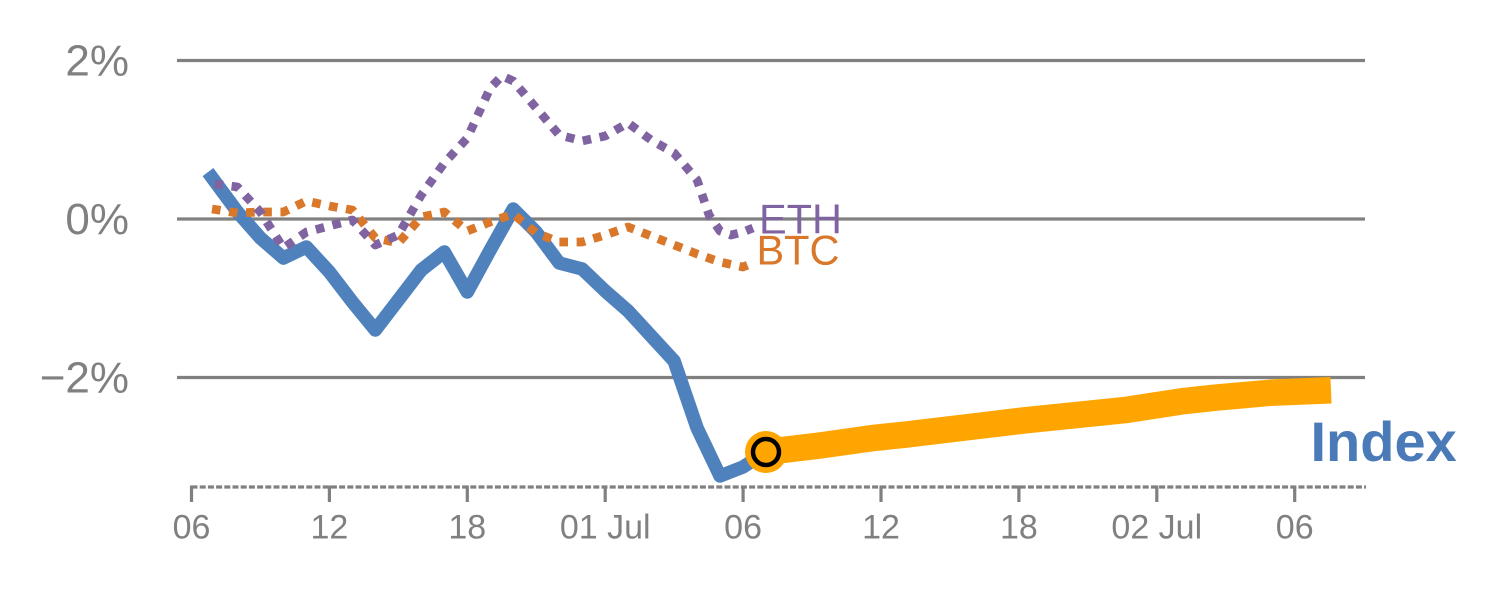 The height and width of the screenshot is (600, 1500). I want to click on svg-text: 0%, so click(97, 219).